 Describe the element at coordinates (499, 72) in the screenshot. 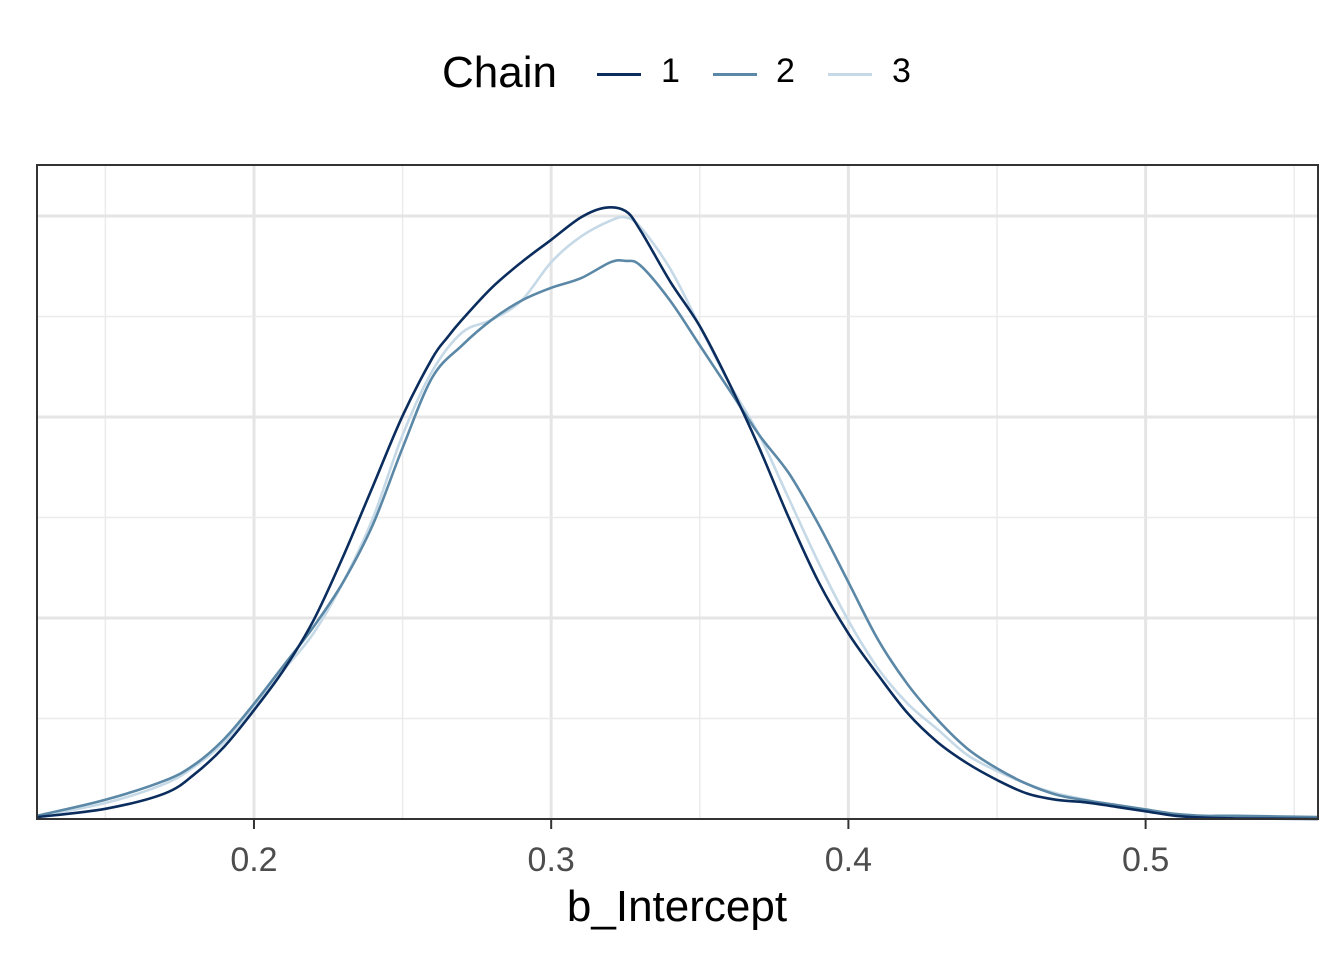

I see `legend-title: Chain` at that location.